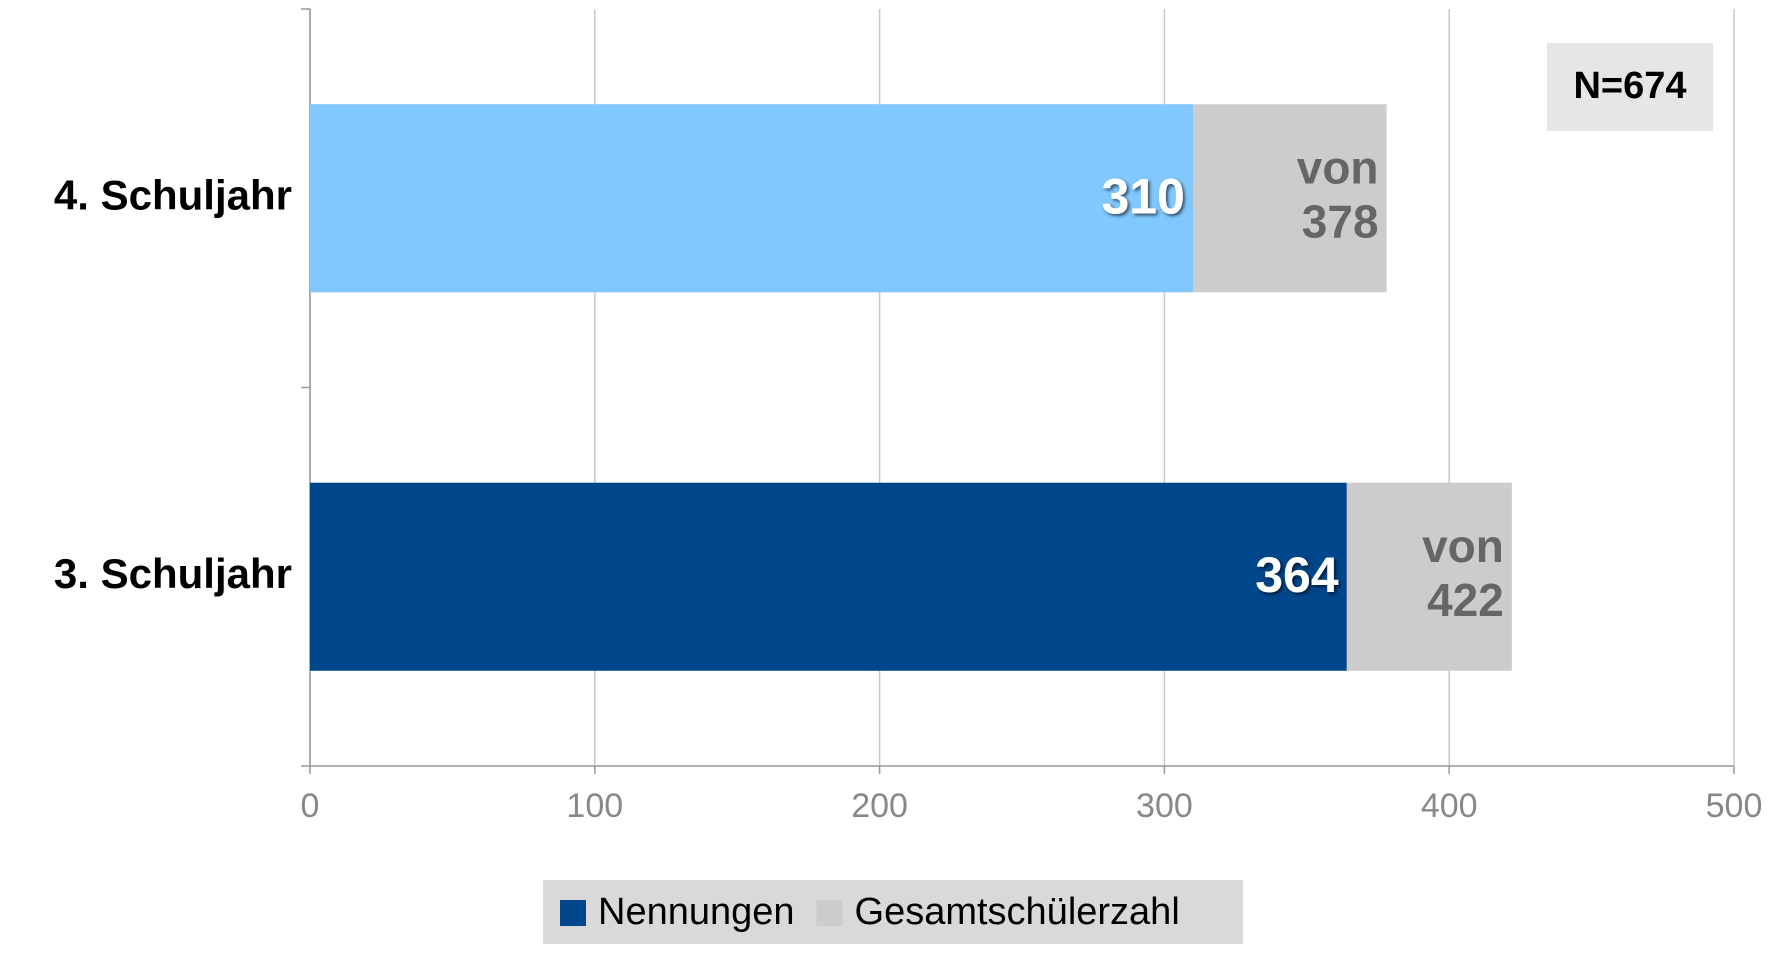 This screenshot has width=1773, height=953. Describe the element at coordinates (173, 573) in the screenshot. I see `category-label: 3. Schuljahr` at that location.